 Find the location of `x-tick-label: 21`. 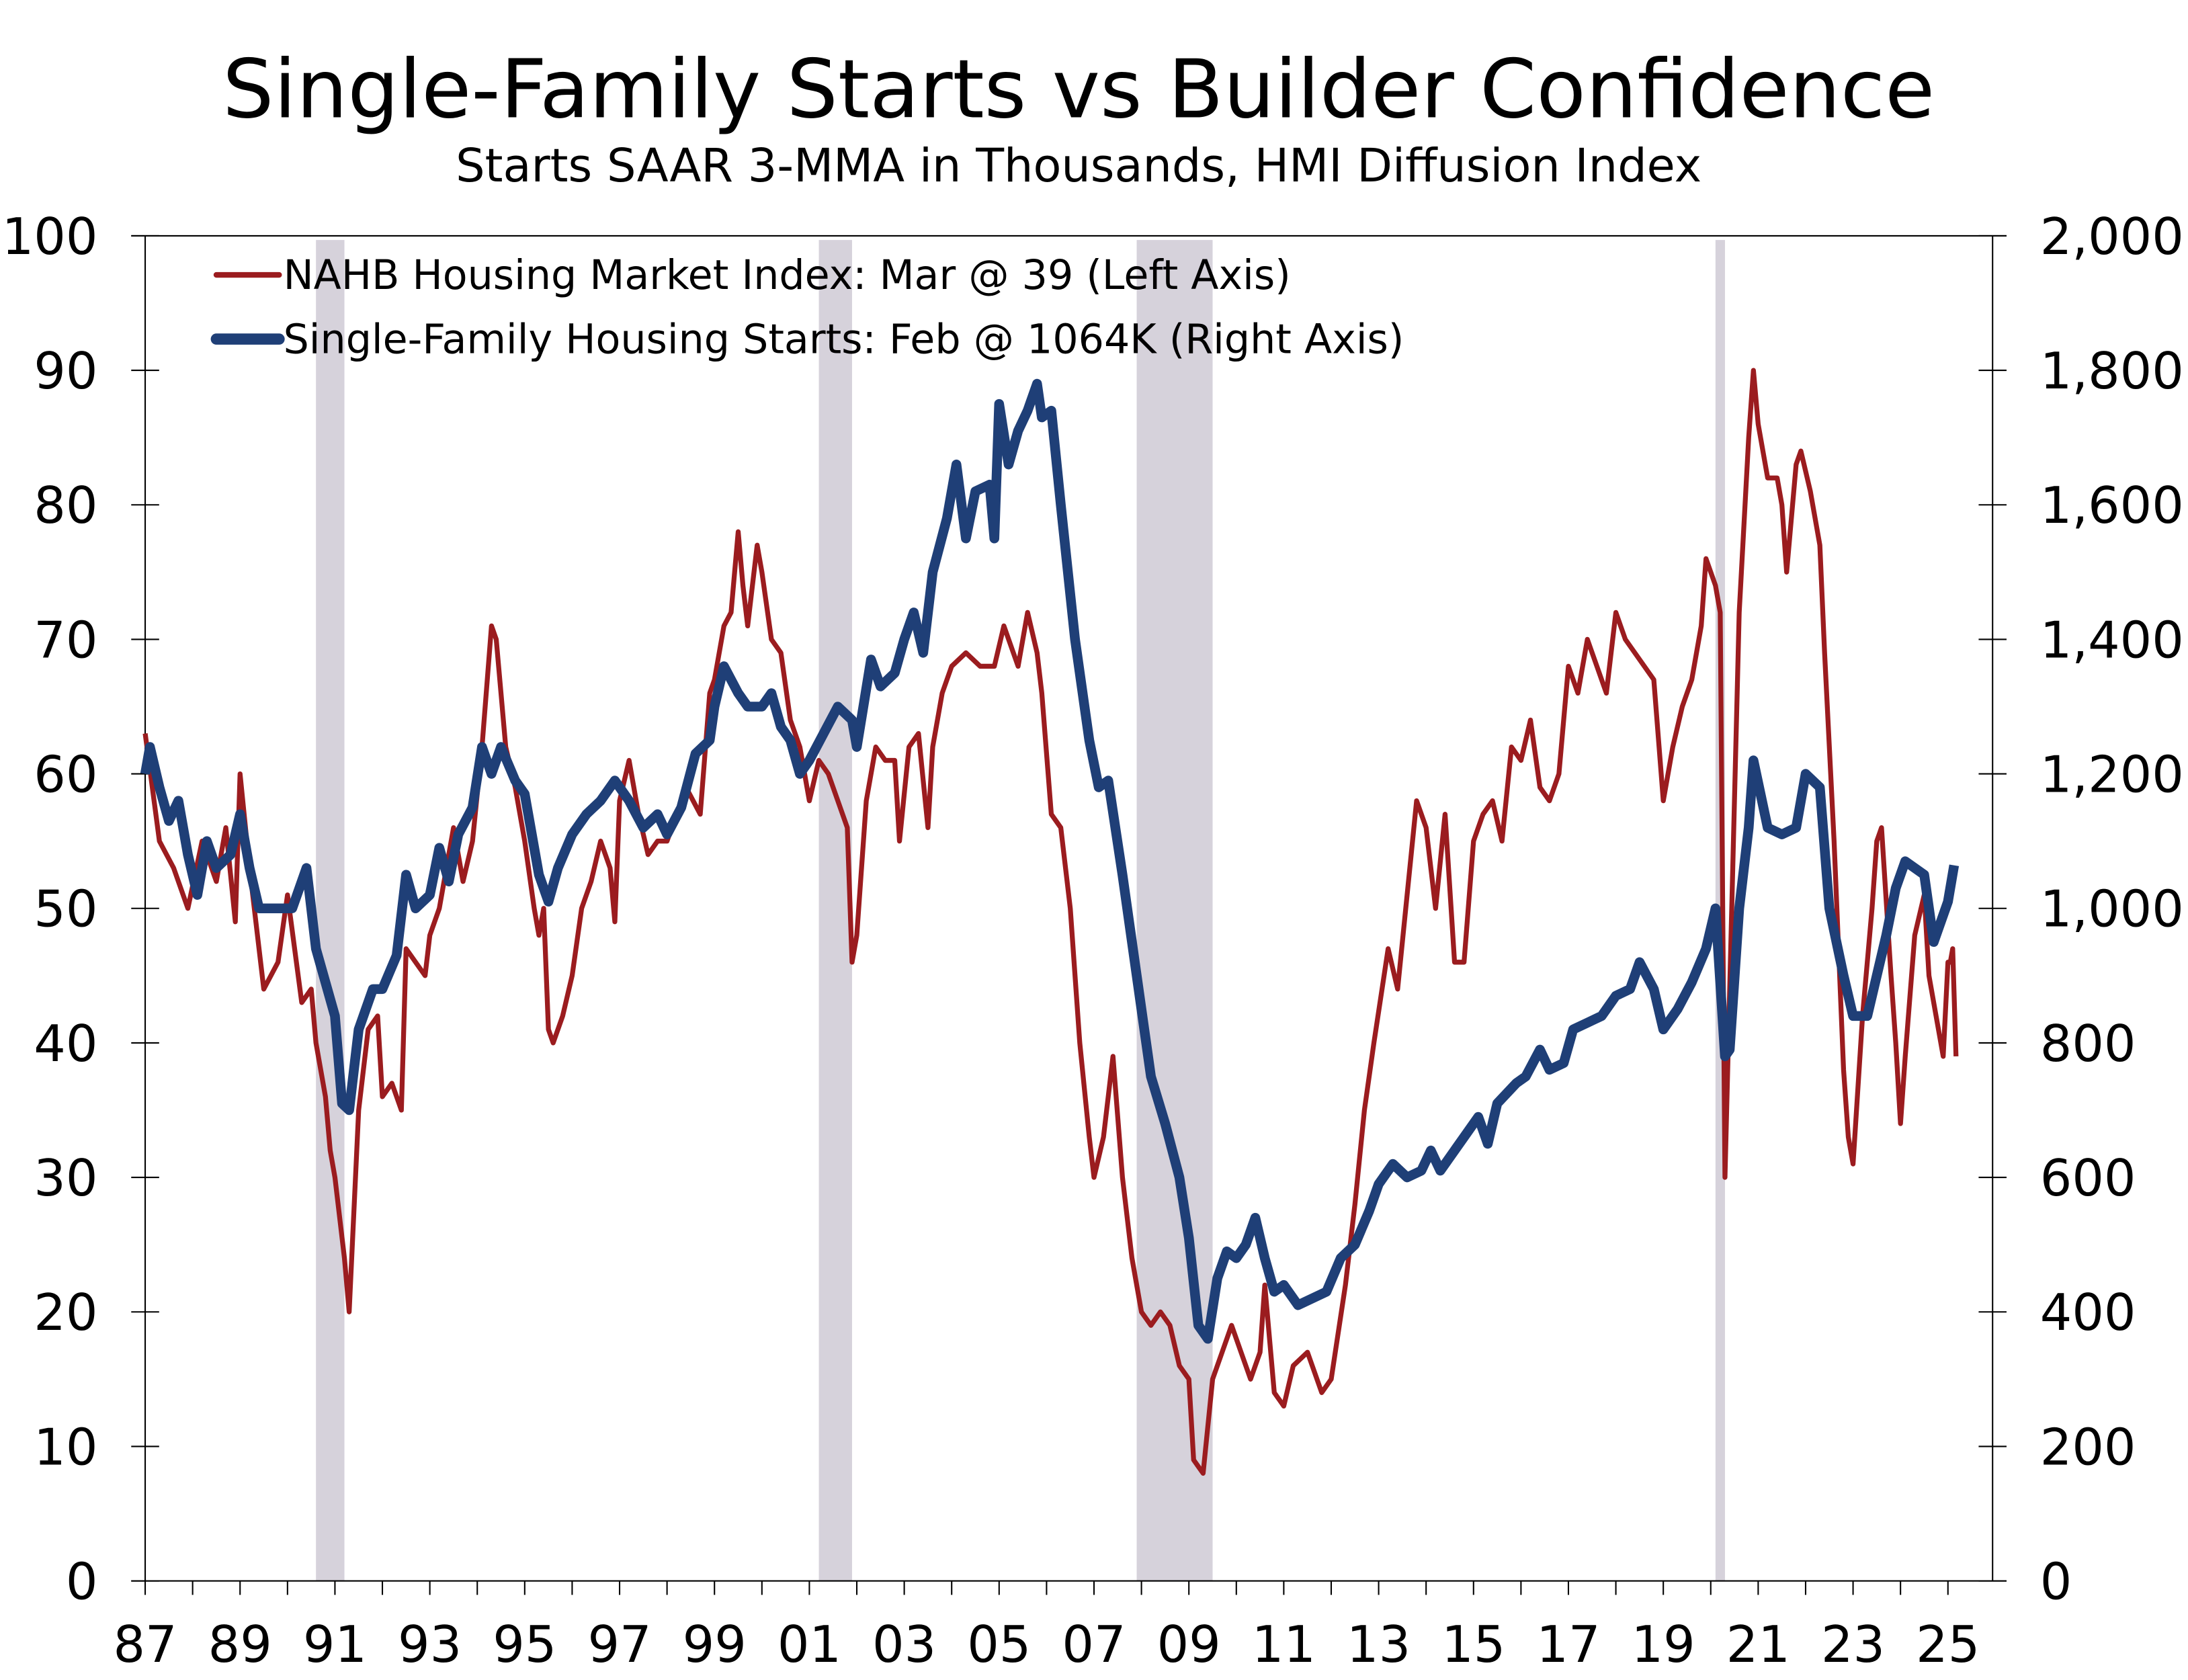

x-tick-label: 21 is located at coordinates (1758, 1645).